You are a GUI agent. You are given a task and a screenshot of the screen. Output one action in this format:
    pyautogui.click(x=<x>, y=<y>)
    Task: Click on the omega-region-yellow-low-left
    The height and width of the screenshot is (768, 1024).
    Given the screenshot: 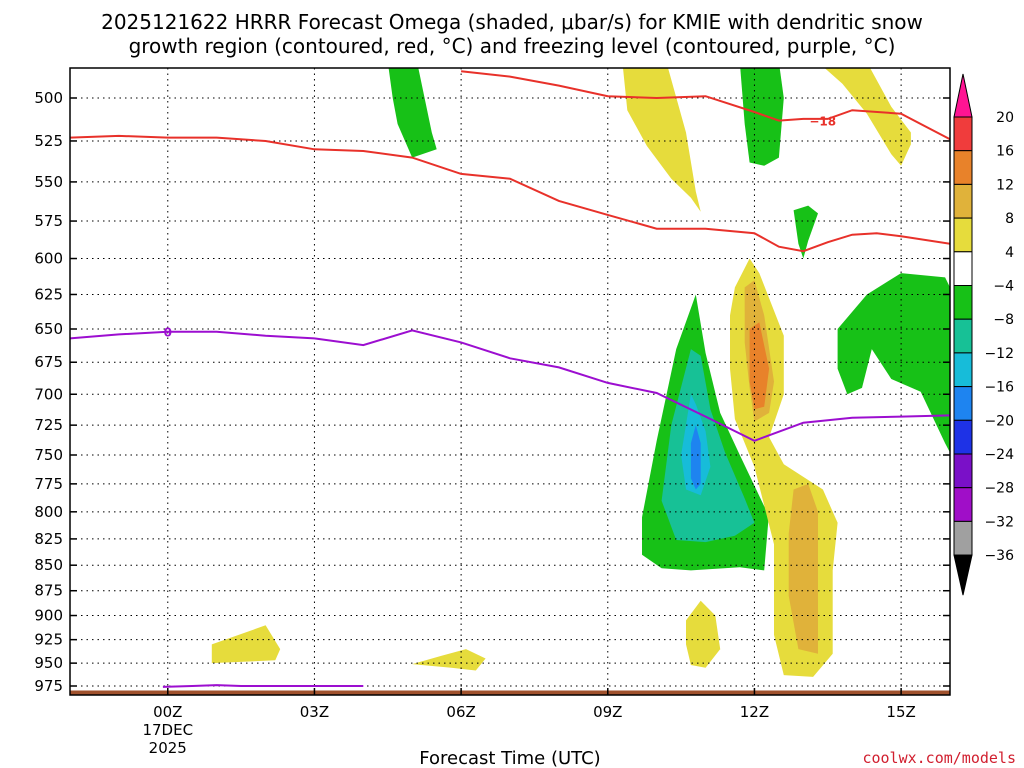 What is the action you would take?
    pyautogui.click(x=246, y=644)
    